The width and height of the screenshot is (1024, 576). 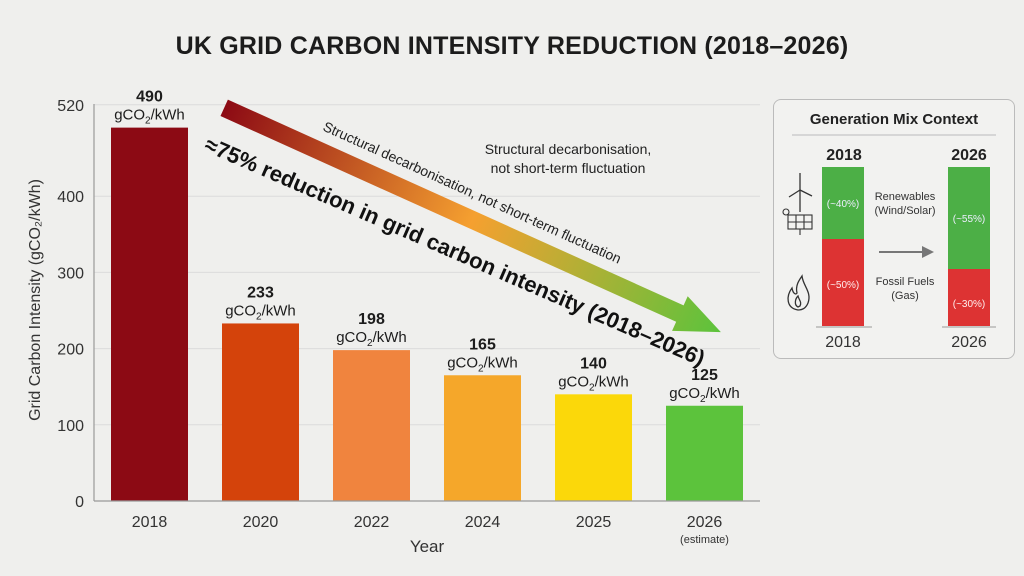 I want to click on bar-2026, so click(x=704, y=453).